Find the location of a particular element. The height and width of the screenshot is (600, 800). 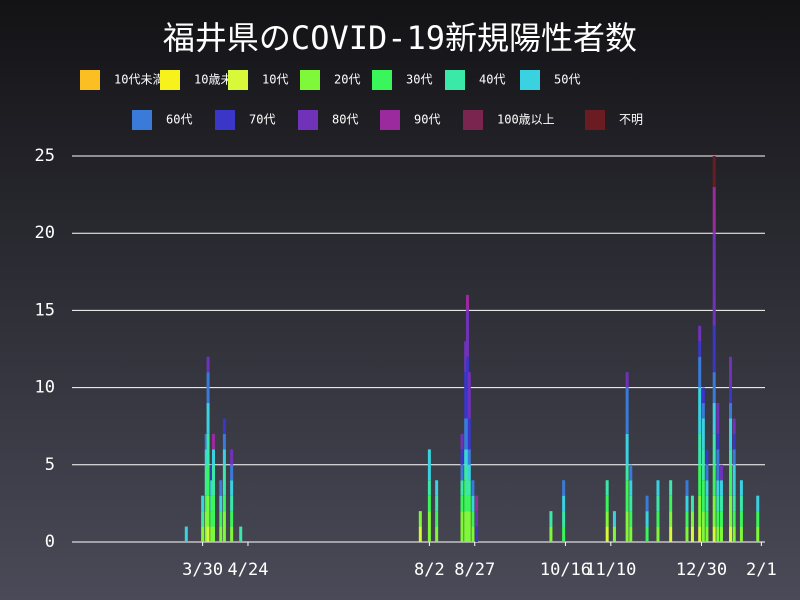

legend-label: 10代未満 is located at coordinates (139, 80).